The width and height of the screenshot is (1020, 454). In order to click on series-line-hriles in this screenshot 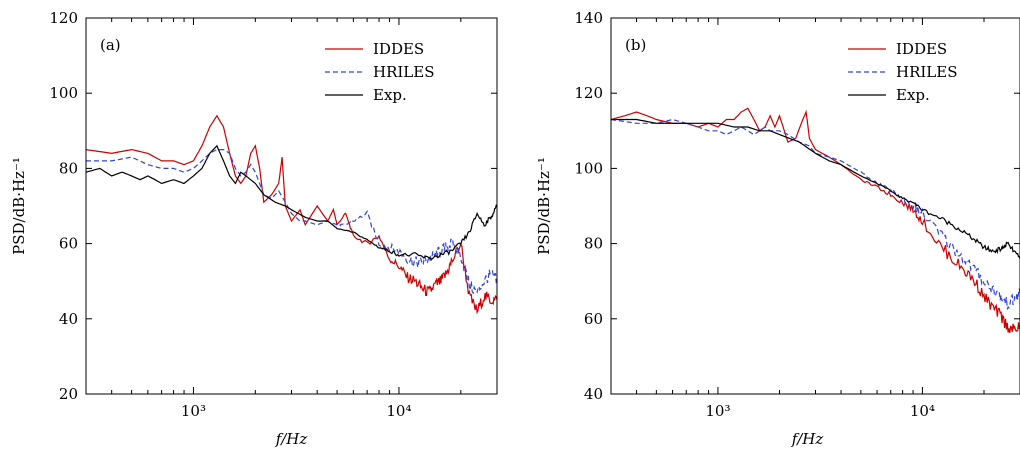, I will do `click(291, 222)`.